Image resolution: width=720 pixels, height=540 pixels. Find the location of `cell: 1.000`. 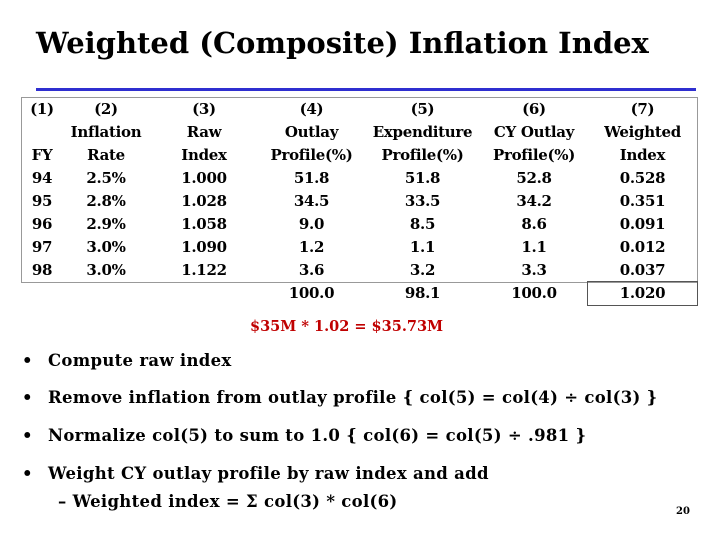

cell: 1.000 is located at coordinates (204, 178).